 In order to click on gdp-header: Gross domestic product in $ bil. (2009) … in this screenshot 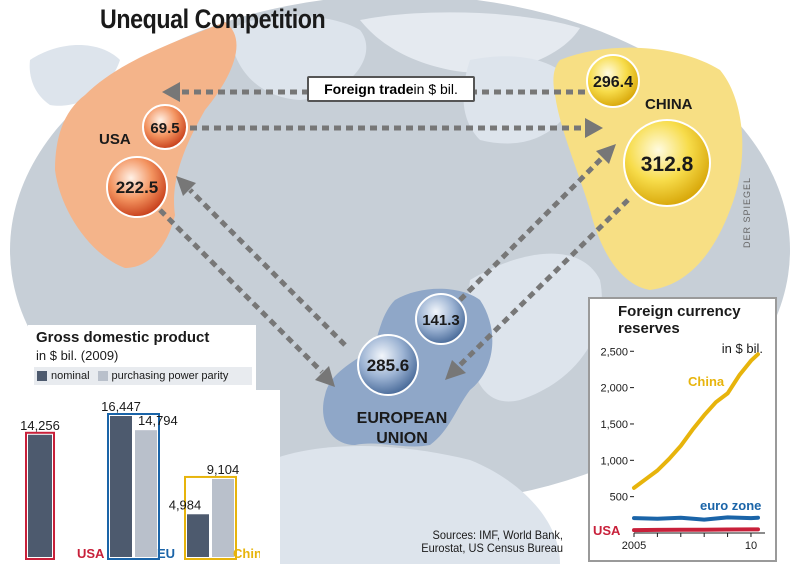, I will do `click(142, 357)`.